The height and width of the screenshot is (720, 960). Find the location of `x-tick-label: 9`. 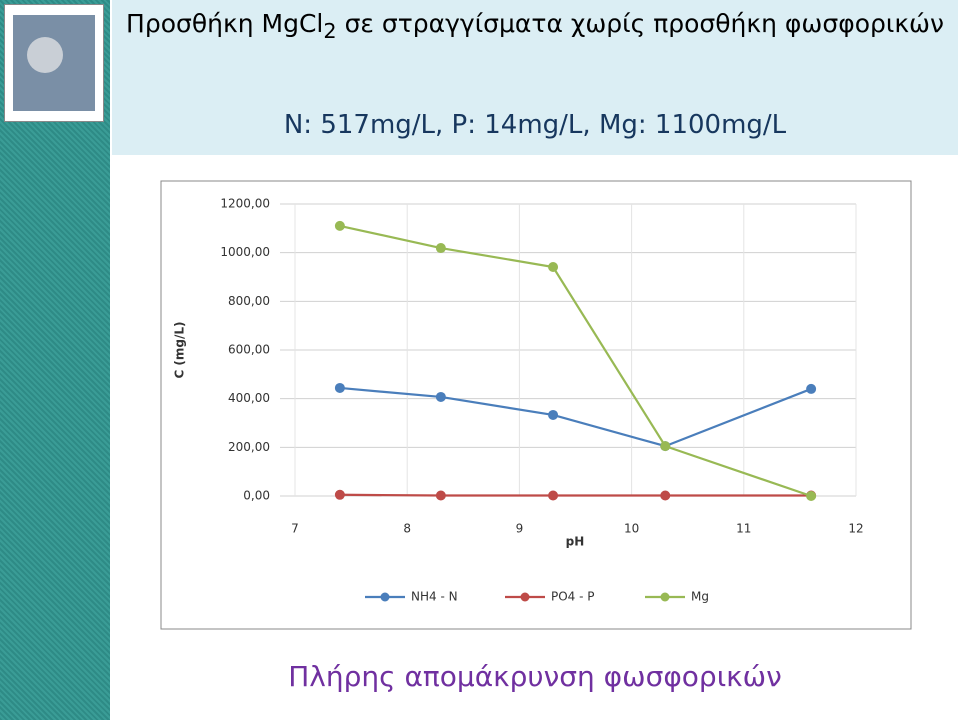

x-tick-label: 9 is located at coordinates (520, 529).